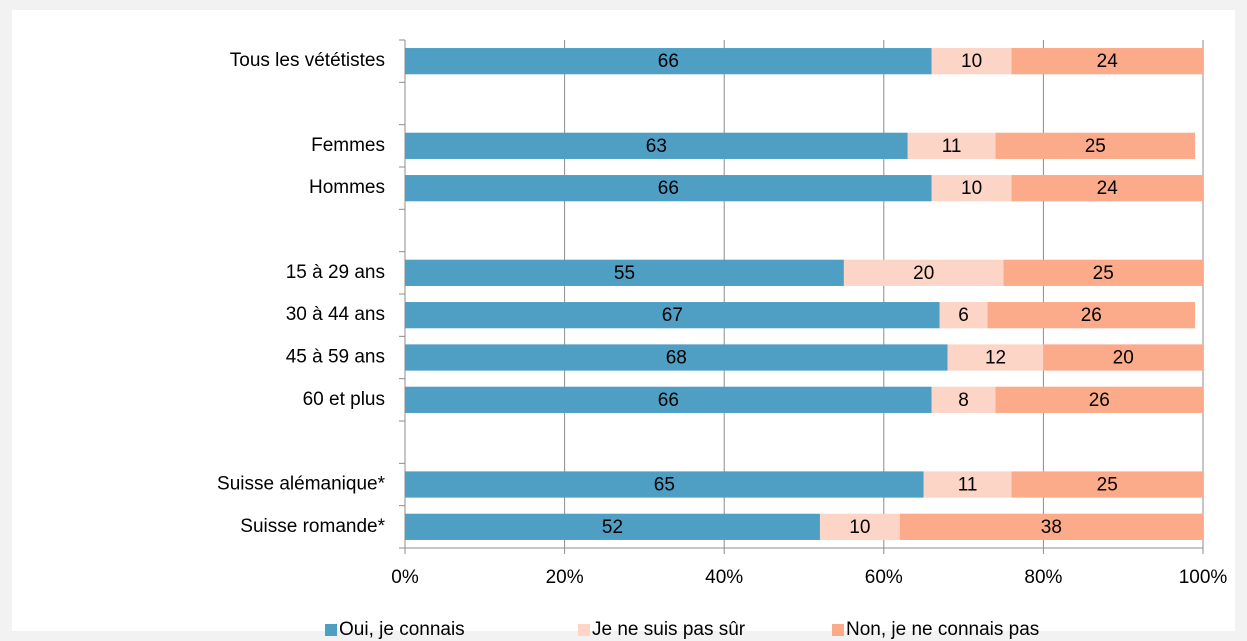  What do you see at coordinates (335, 314) in the screenshot?
I see `y-tick-label: 30 à 44 ans` at bounding box center [335, 314].